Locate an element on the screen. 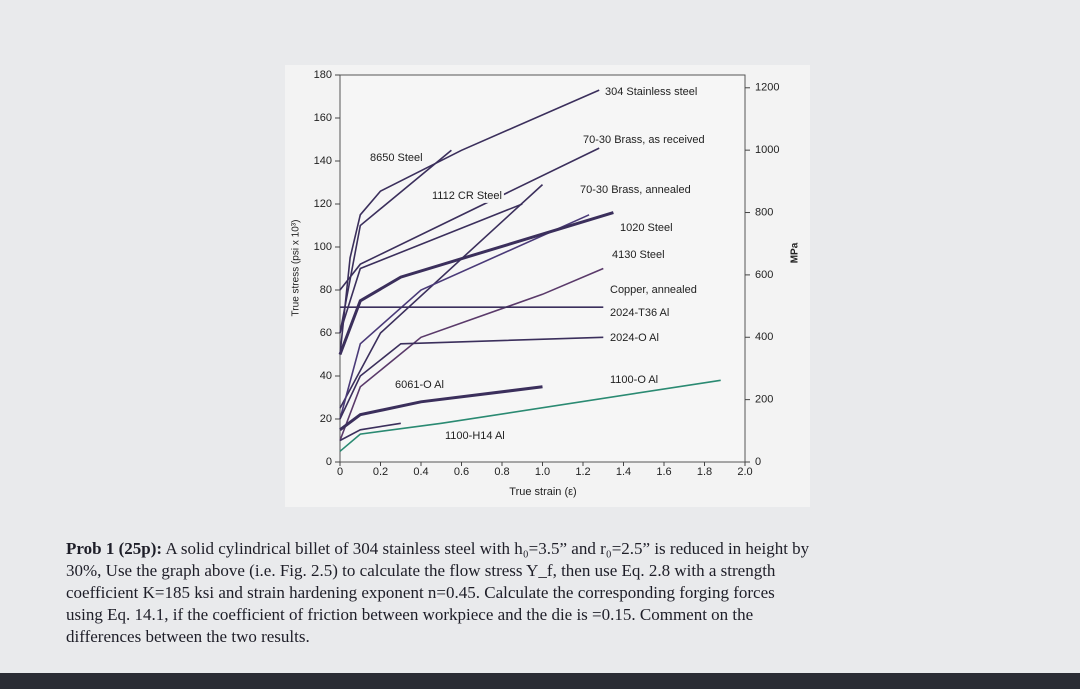  x-tick-label: 0 is located at coordinates (340, 472).